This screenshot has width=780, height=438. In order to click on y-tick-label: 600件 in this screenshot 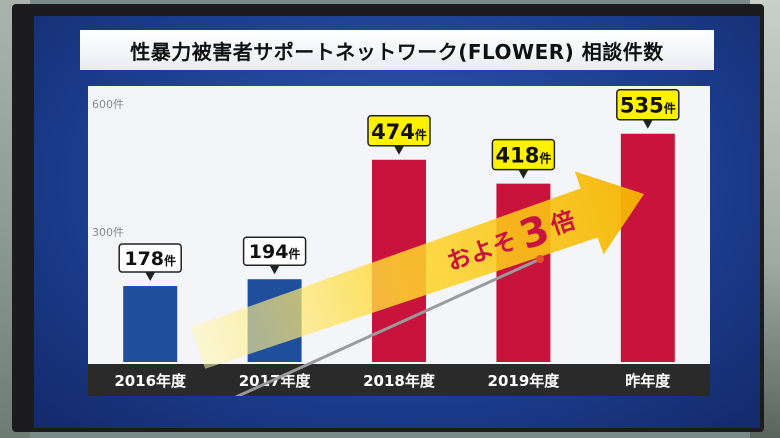, I will do `click(108, 104)`.